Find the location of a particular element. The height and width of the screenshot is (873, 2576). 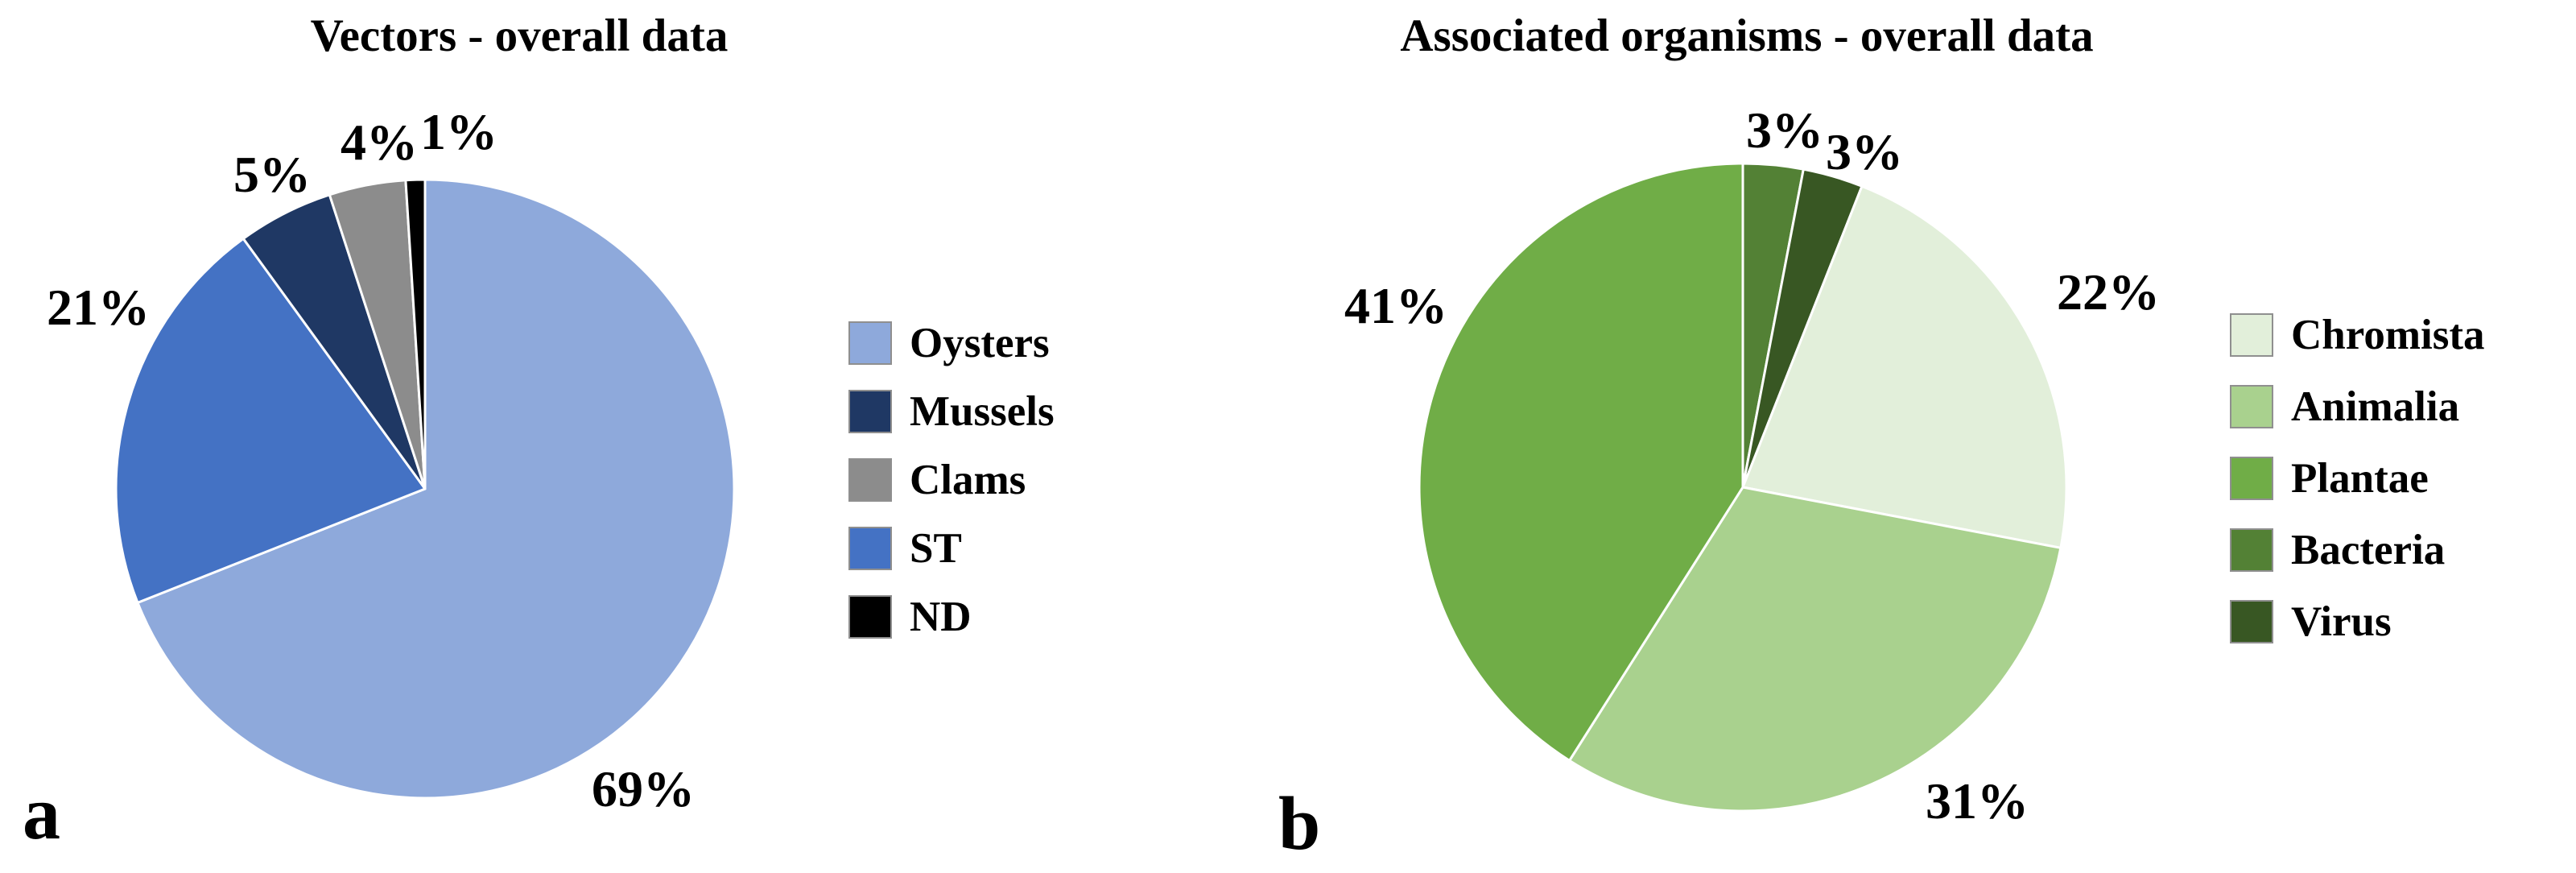

pct-label-bacteria: 3% is located at coordinates (1784, 130).